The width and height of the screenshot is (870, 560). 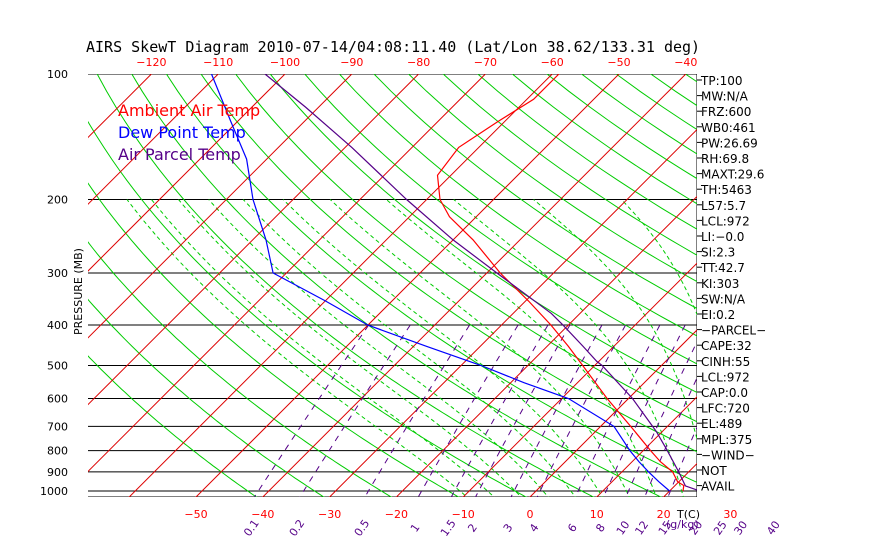 I want to click on index-label: AVAIL, so click(x=718, y=487).